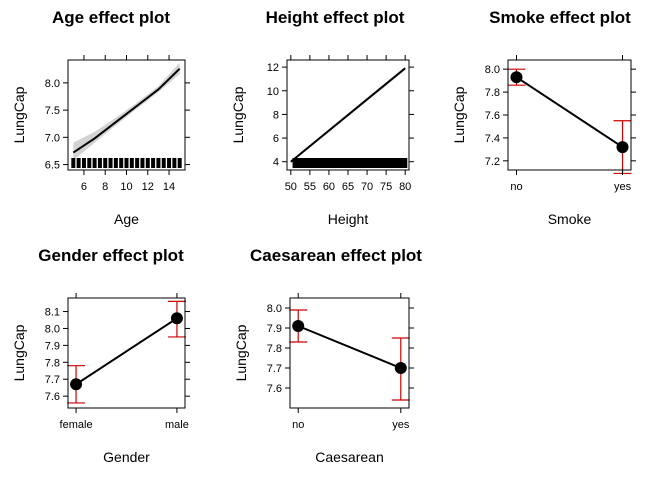  What do you see at coordinates (273, 68) in the screenshot?
I see `y-tick-label: 12` at bounding box center [273, 68].